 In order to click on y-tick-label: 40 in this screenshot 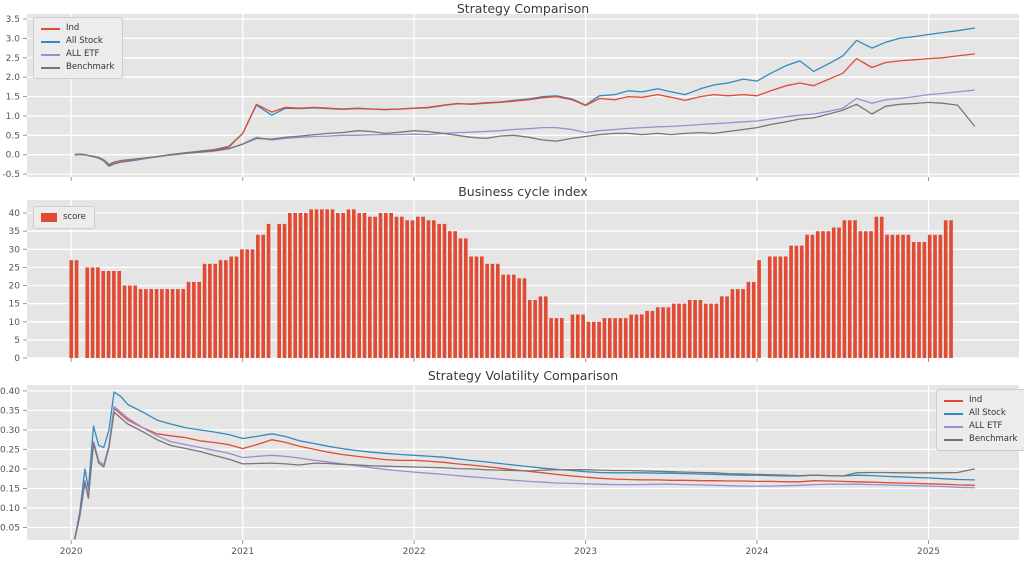, I will do `click(15, 214)`.